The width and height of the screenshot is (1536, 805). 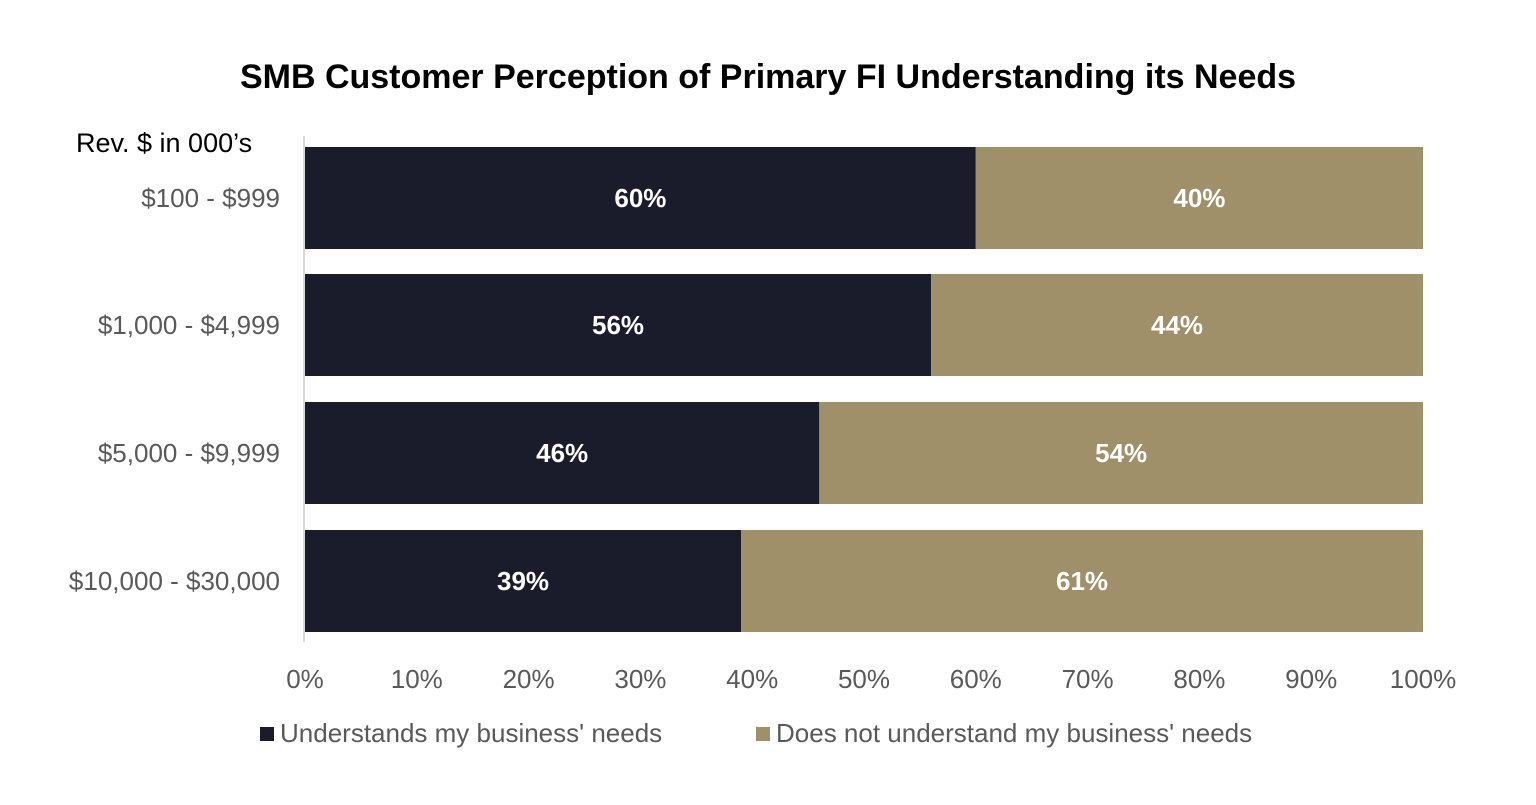 I want to click on legend-label: Understands my business' needs, so click(x=471, y=733).